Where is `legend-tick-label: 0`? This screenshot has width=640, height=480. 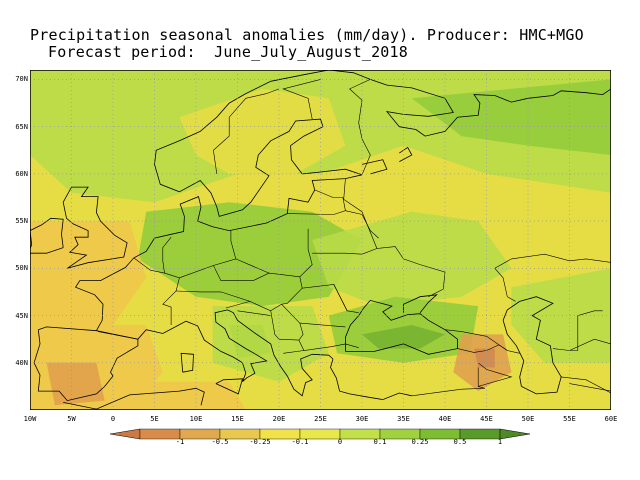 legend-tick-label: 0 is located at coordinates (340, 442).